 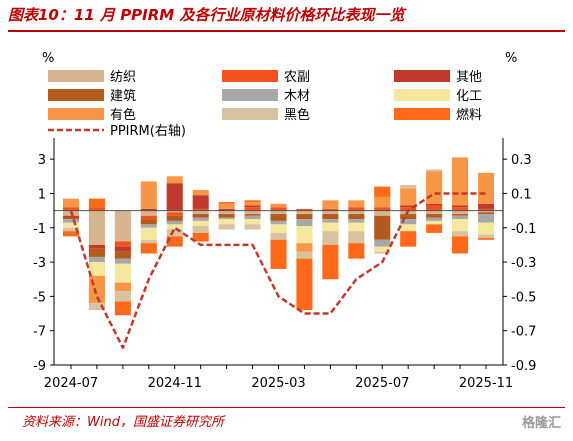 I want to click on right-tick-label: 0.1, so click(x=521, y=194).